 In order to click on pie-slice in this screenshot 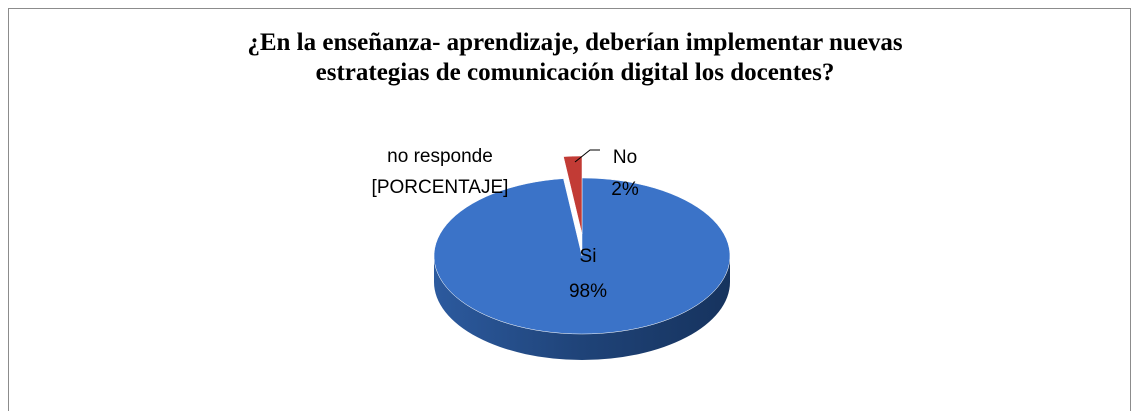, I will do `click(582, 256)`.